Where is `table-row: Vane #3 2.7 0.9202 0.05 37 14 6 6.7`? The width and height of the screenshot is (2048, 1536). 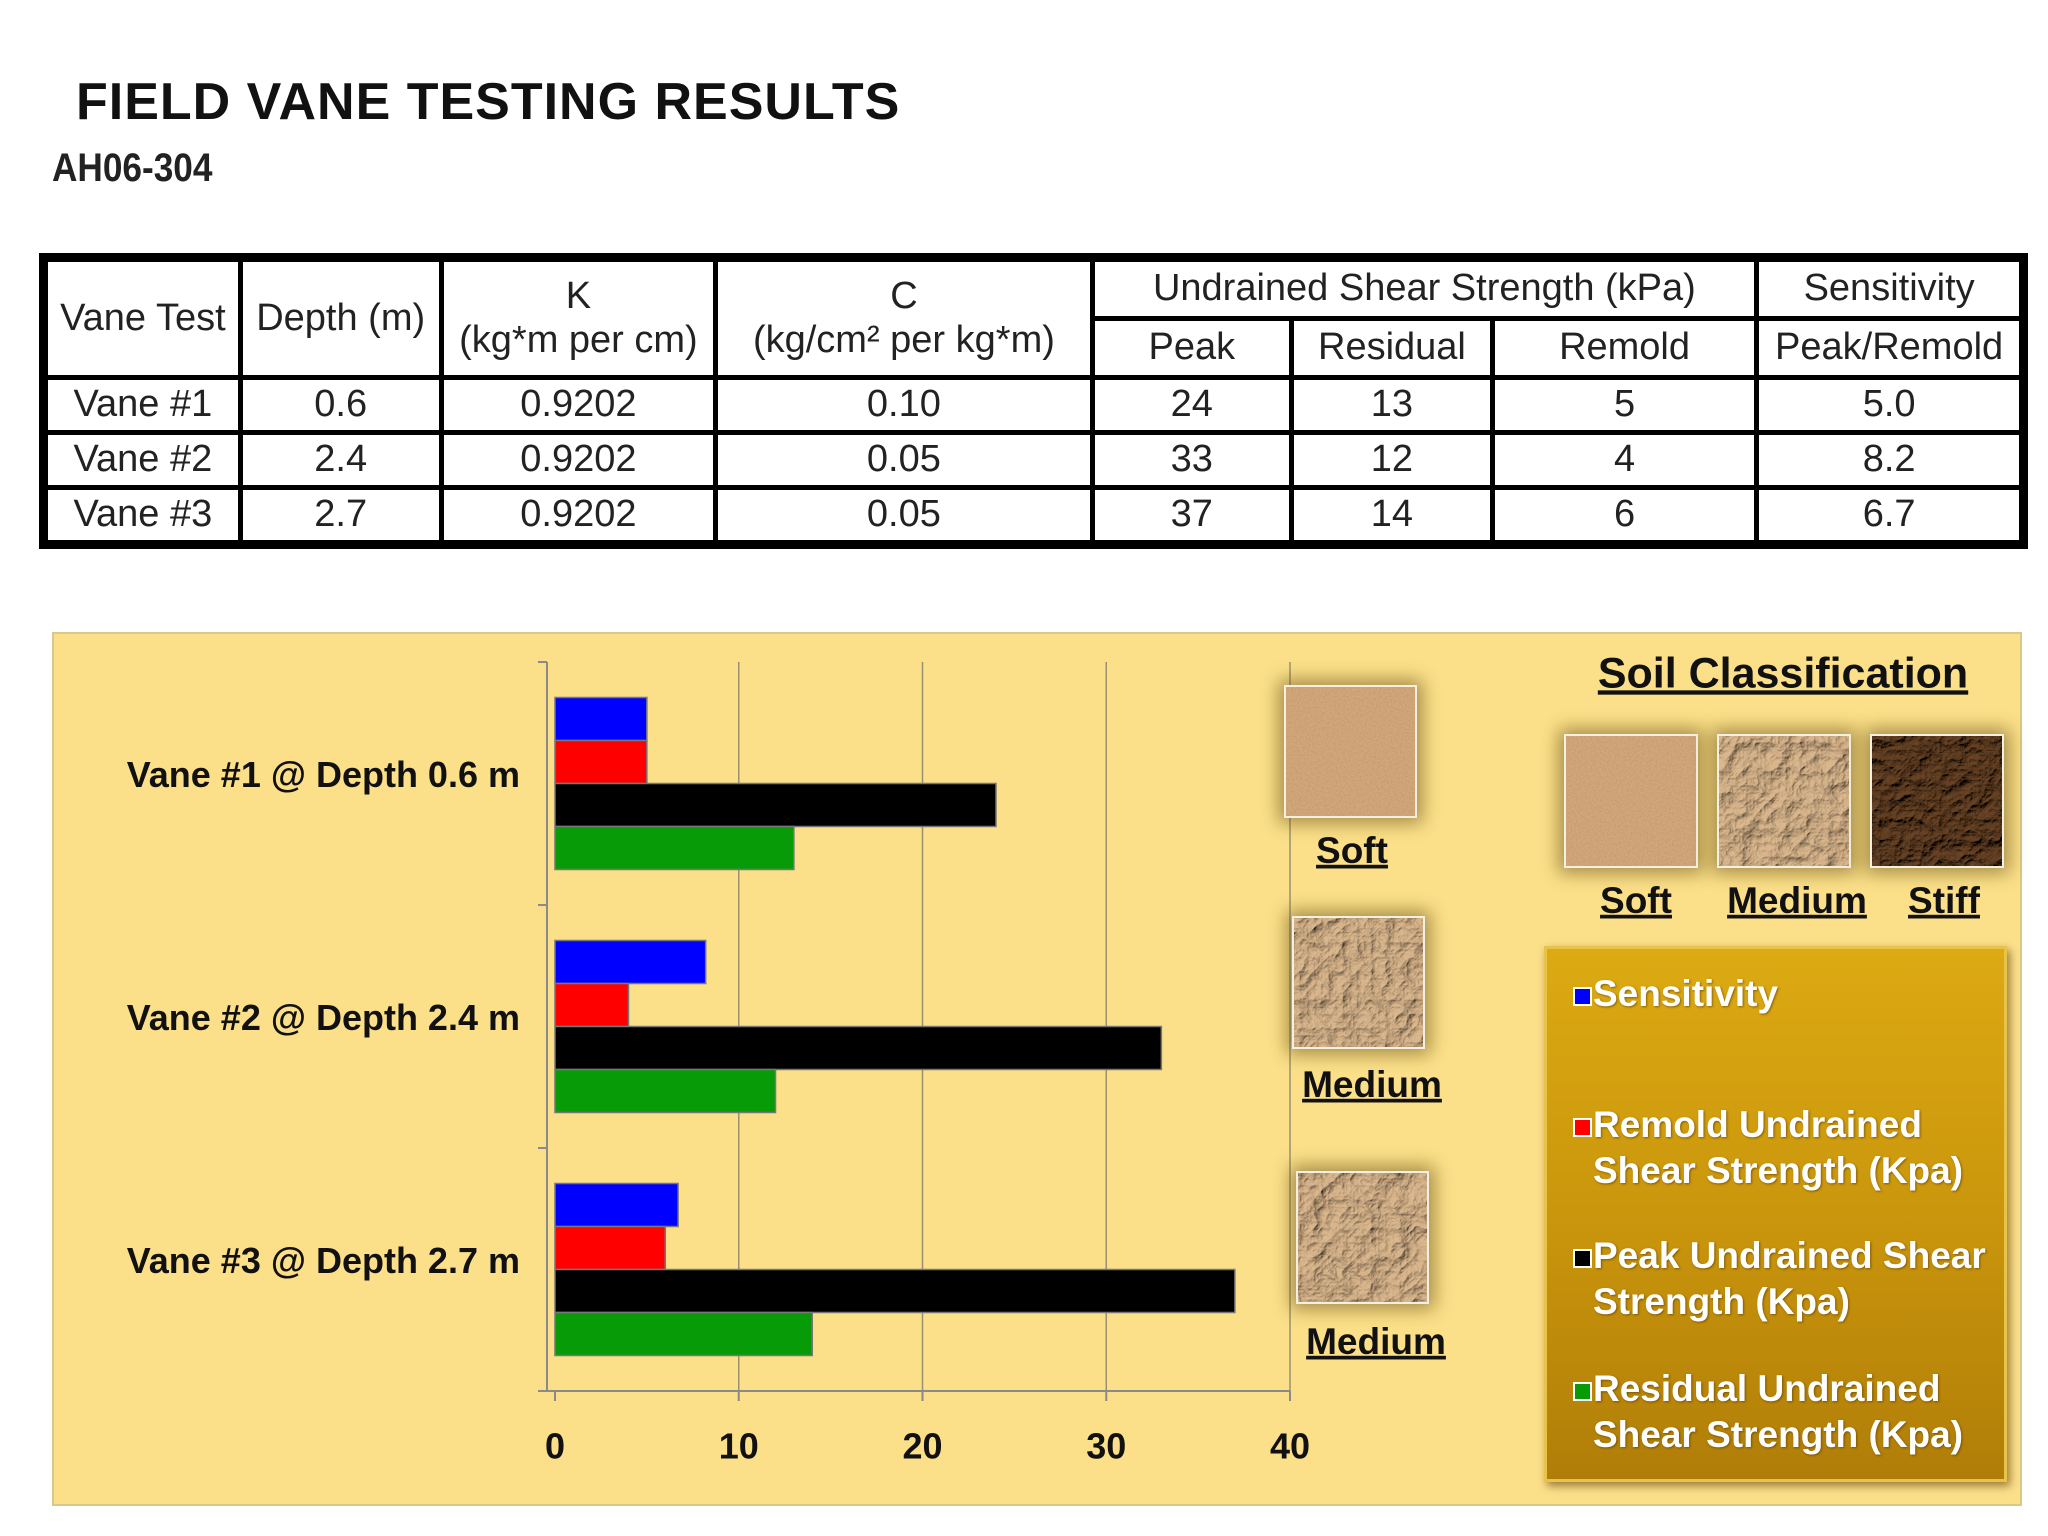 table-row: Vane #3 2.7 0.9202 0.05 37 14 6 6.7 is located at coordinates (1033, 515).